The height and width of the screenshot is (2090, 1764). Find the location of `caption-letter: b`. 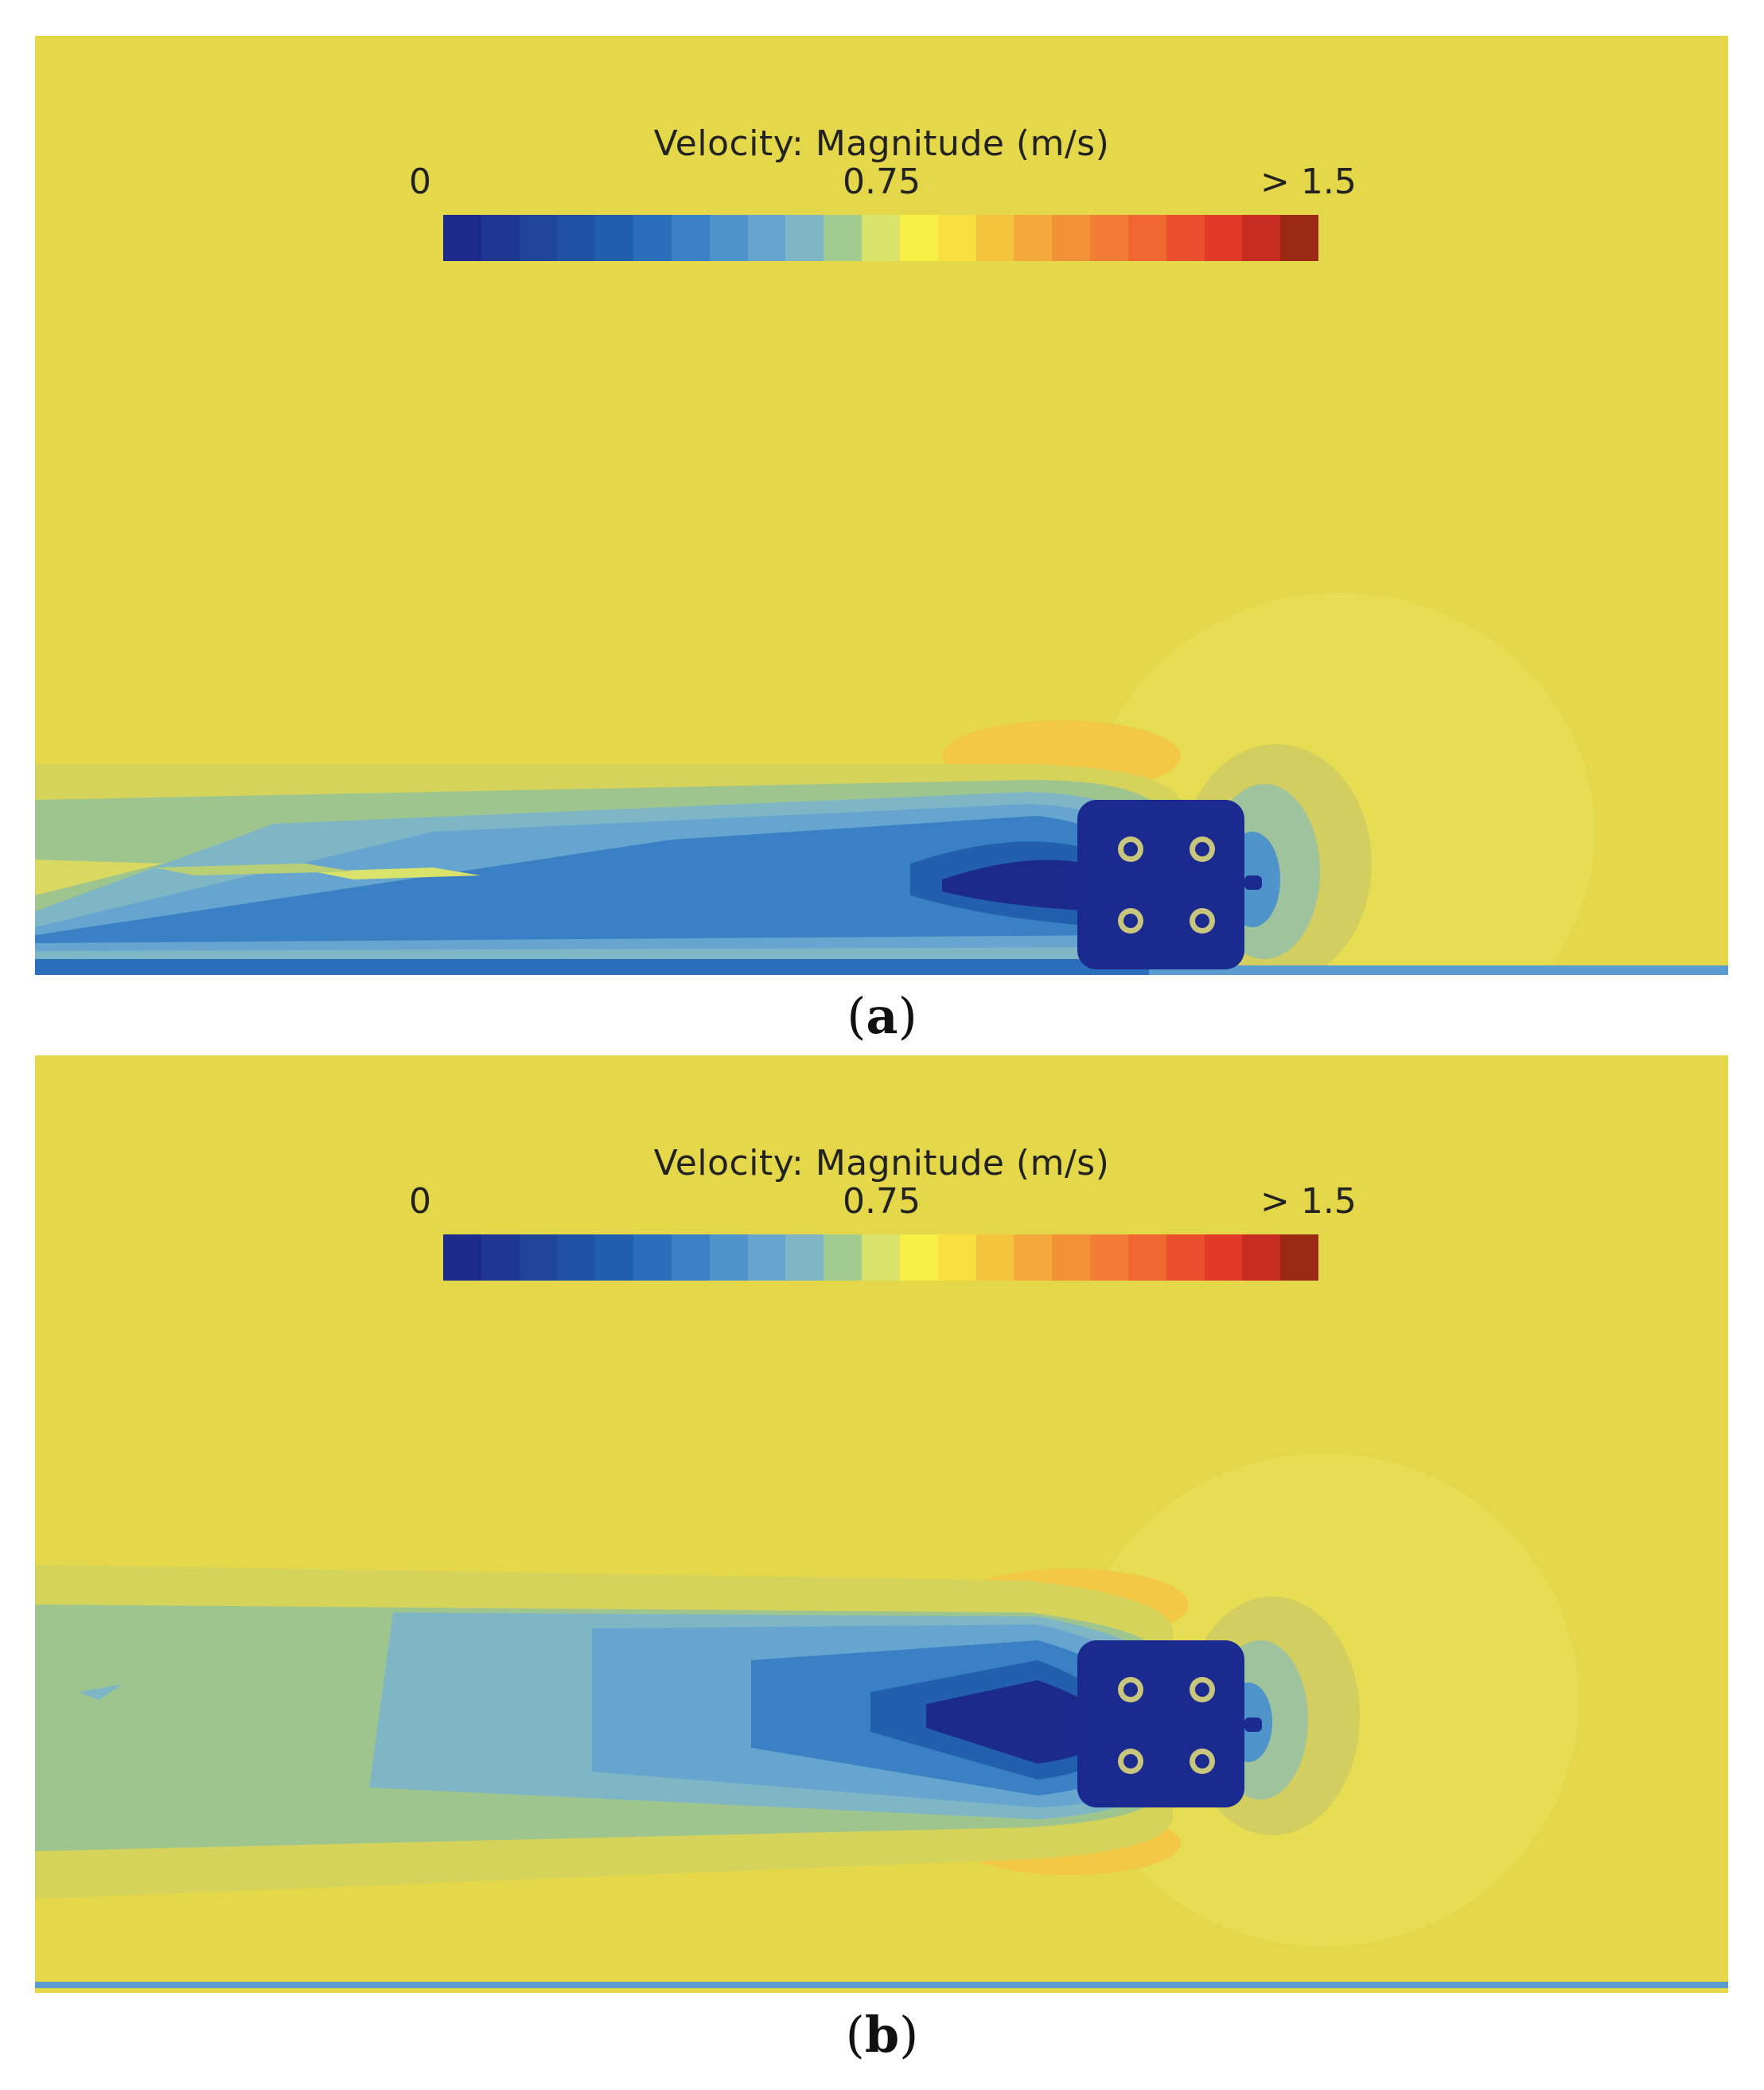

caption-letter: b is located at coordinates (882, 2035).